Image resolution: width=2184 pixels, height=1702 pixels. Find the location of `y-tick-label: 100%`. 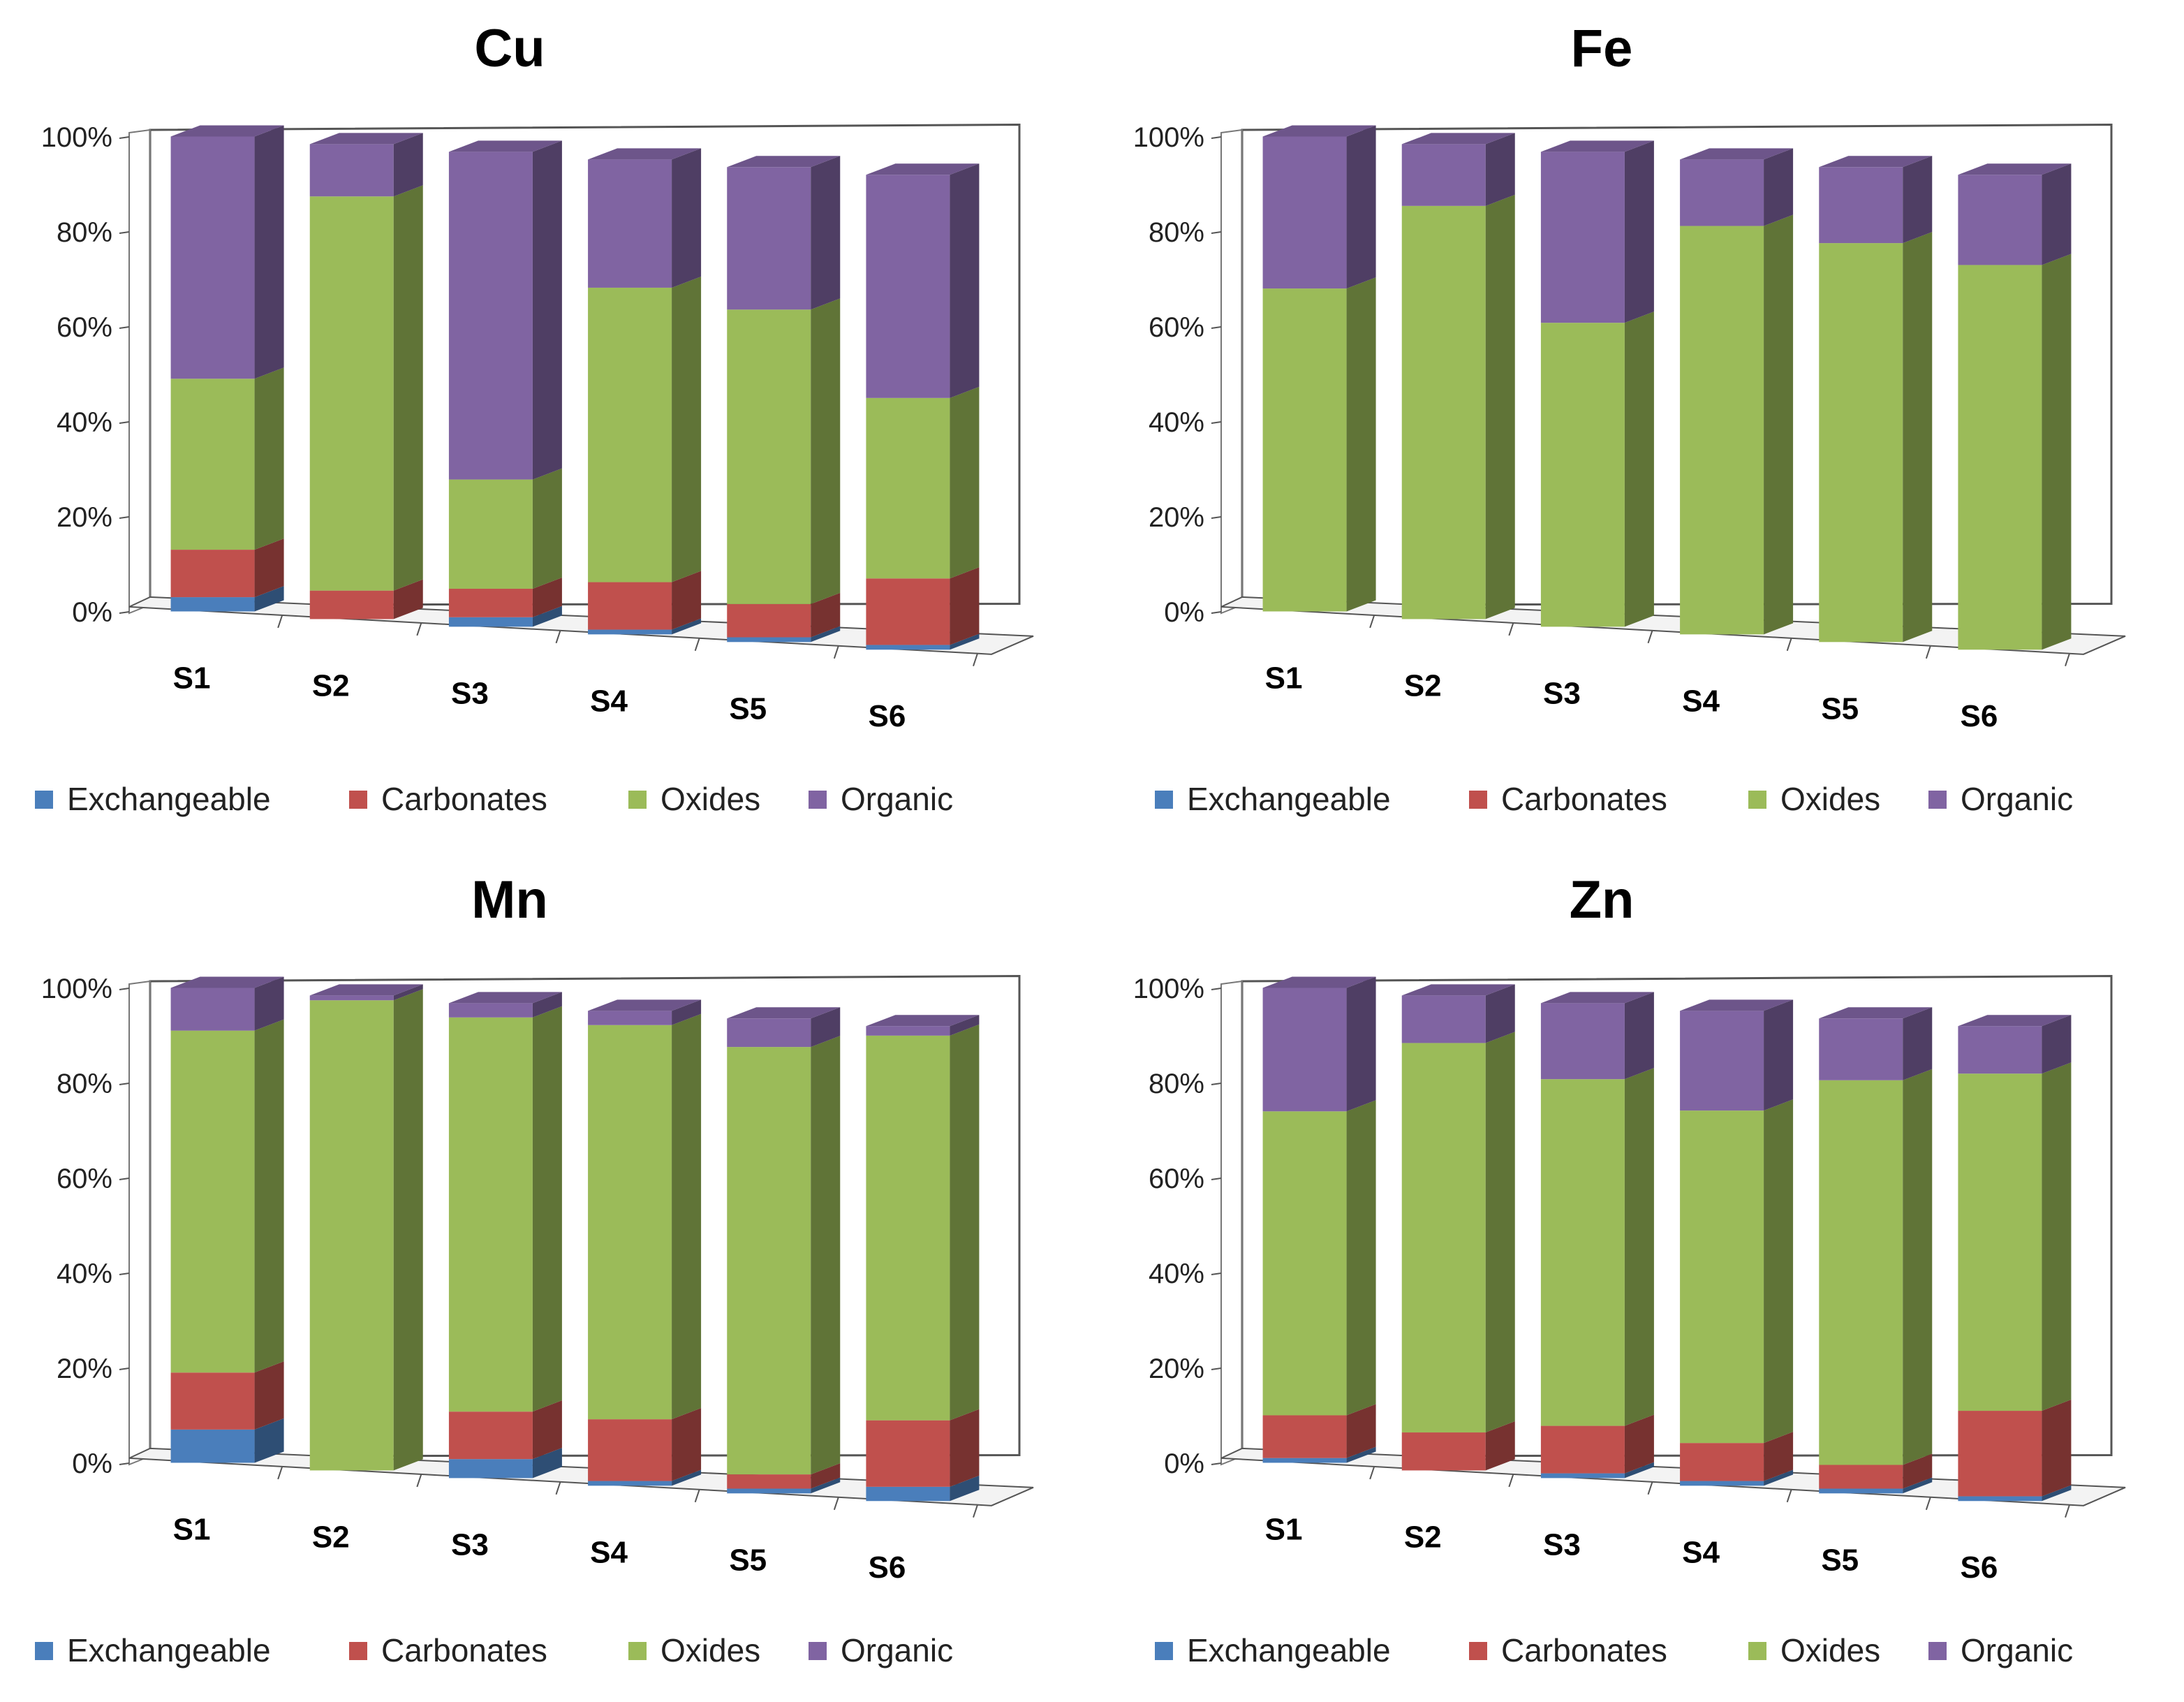

y-tick-label: 100% is located at coordinates (77, 989).